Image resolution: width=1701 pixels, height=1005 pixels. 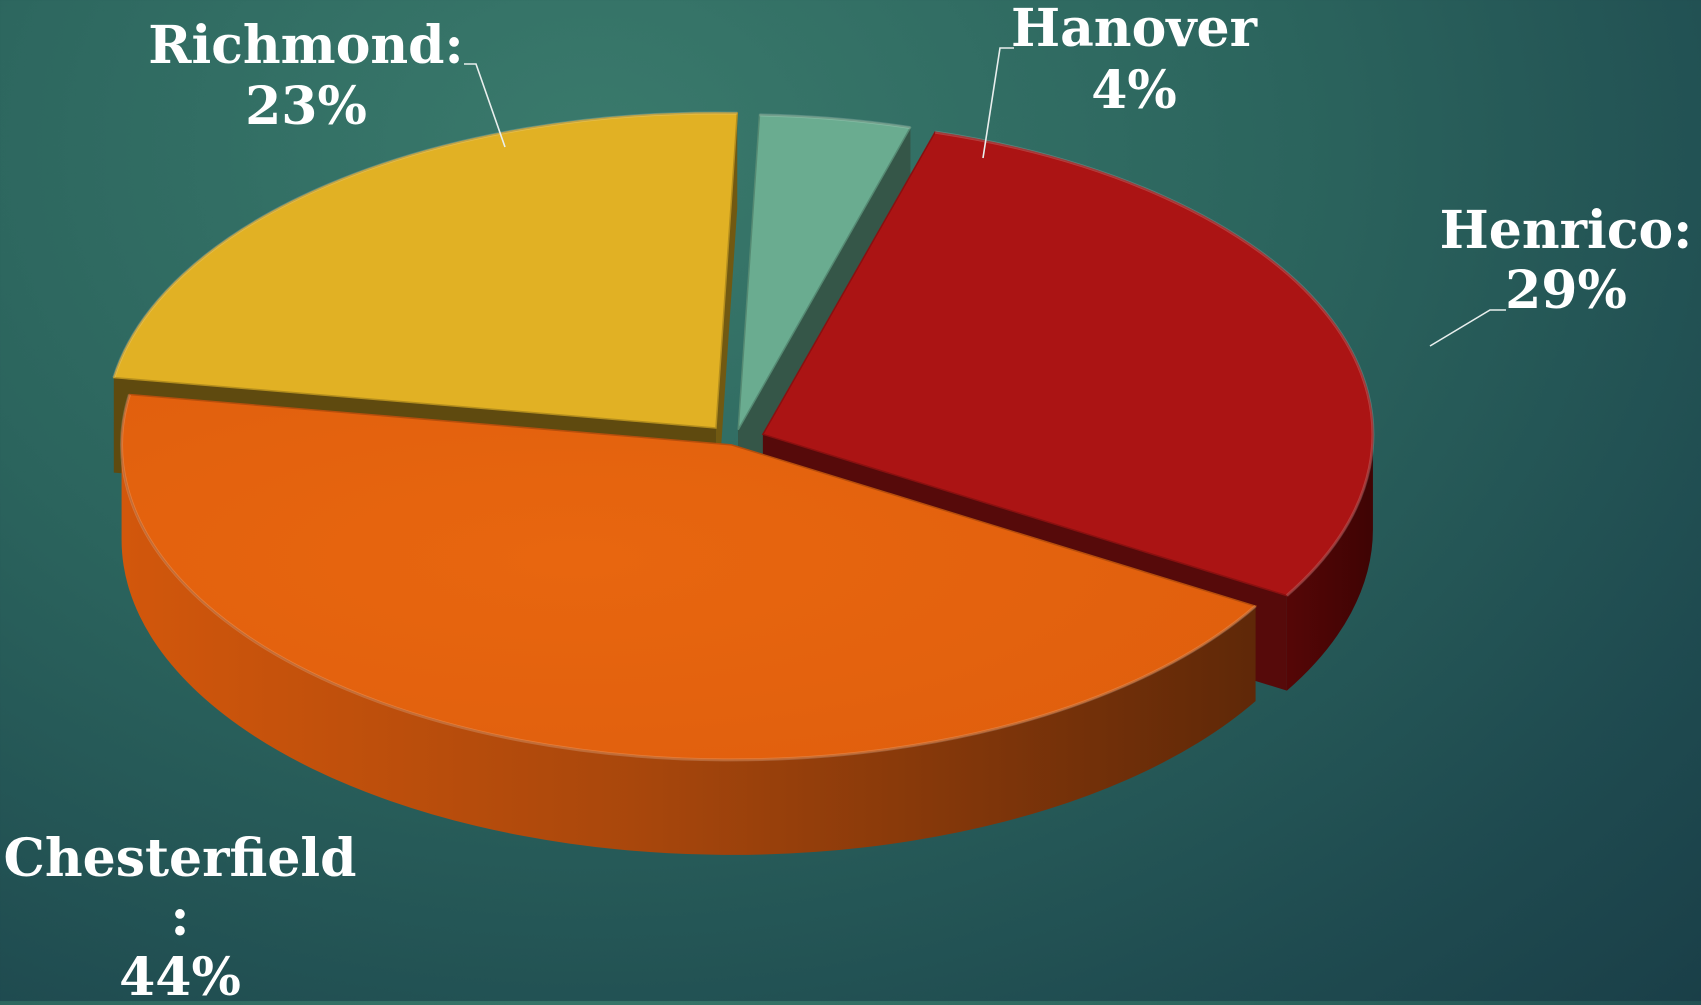 What do you see at coordinates (1134, 29) in the screenshot?
I see `label-hanover-name: Hanover` at bounding box center [1134, 29].